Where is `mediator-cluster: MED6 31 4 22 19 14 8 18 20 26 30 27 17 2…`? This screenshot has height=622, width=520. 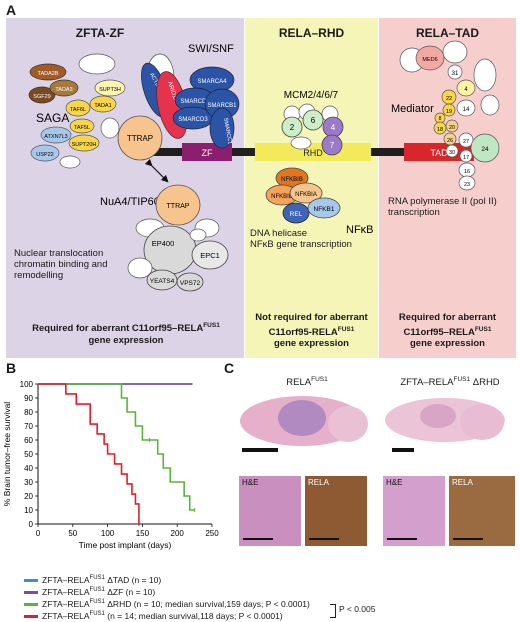 mediator-cluster: MED6 31 4 22 19 14 8 18 20 26 30 27 17 2… is located at coordinates (449, 115).